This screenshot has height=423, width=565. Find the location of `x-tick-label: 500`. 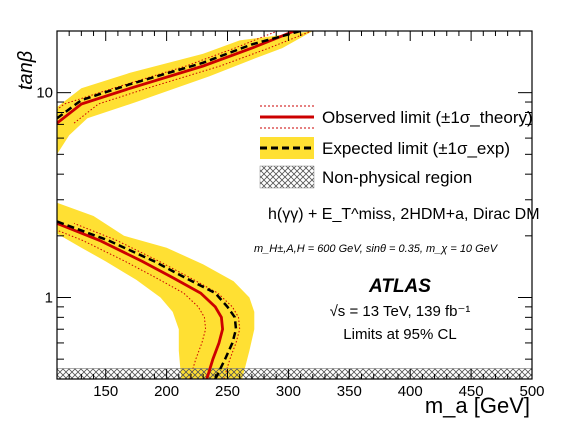

x-tick-label: 500 is located at coordinates (531, 391).